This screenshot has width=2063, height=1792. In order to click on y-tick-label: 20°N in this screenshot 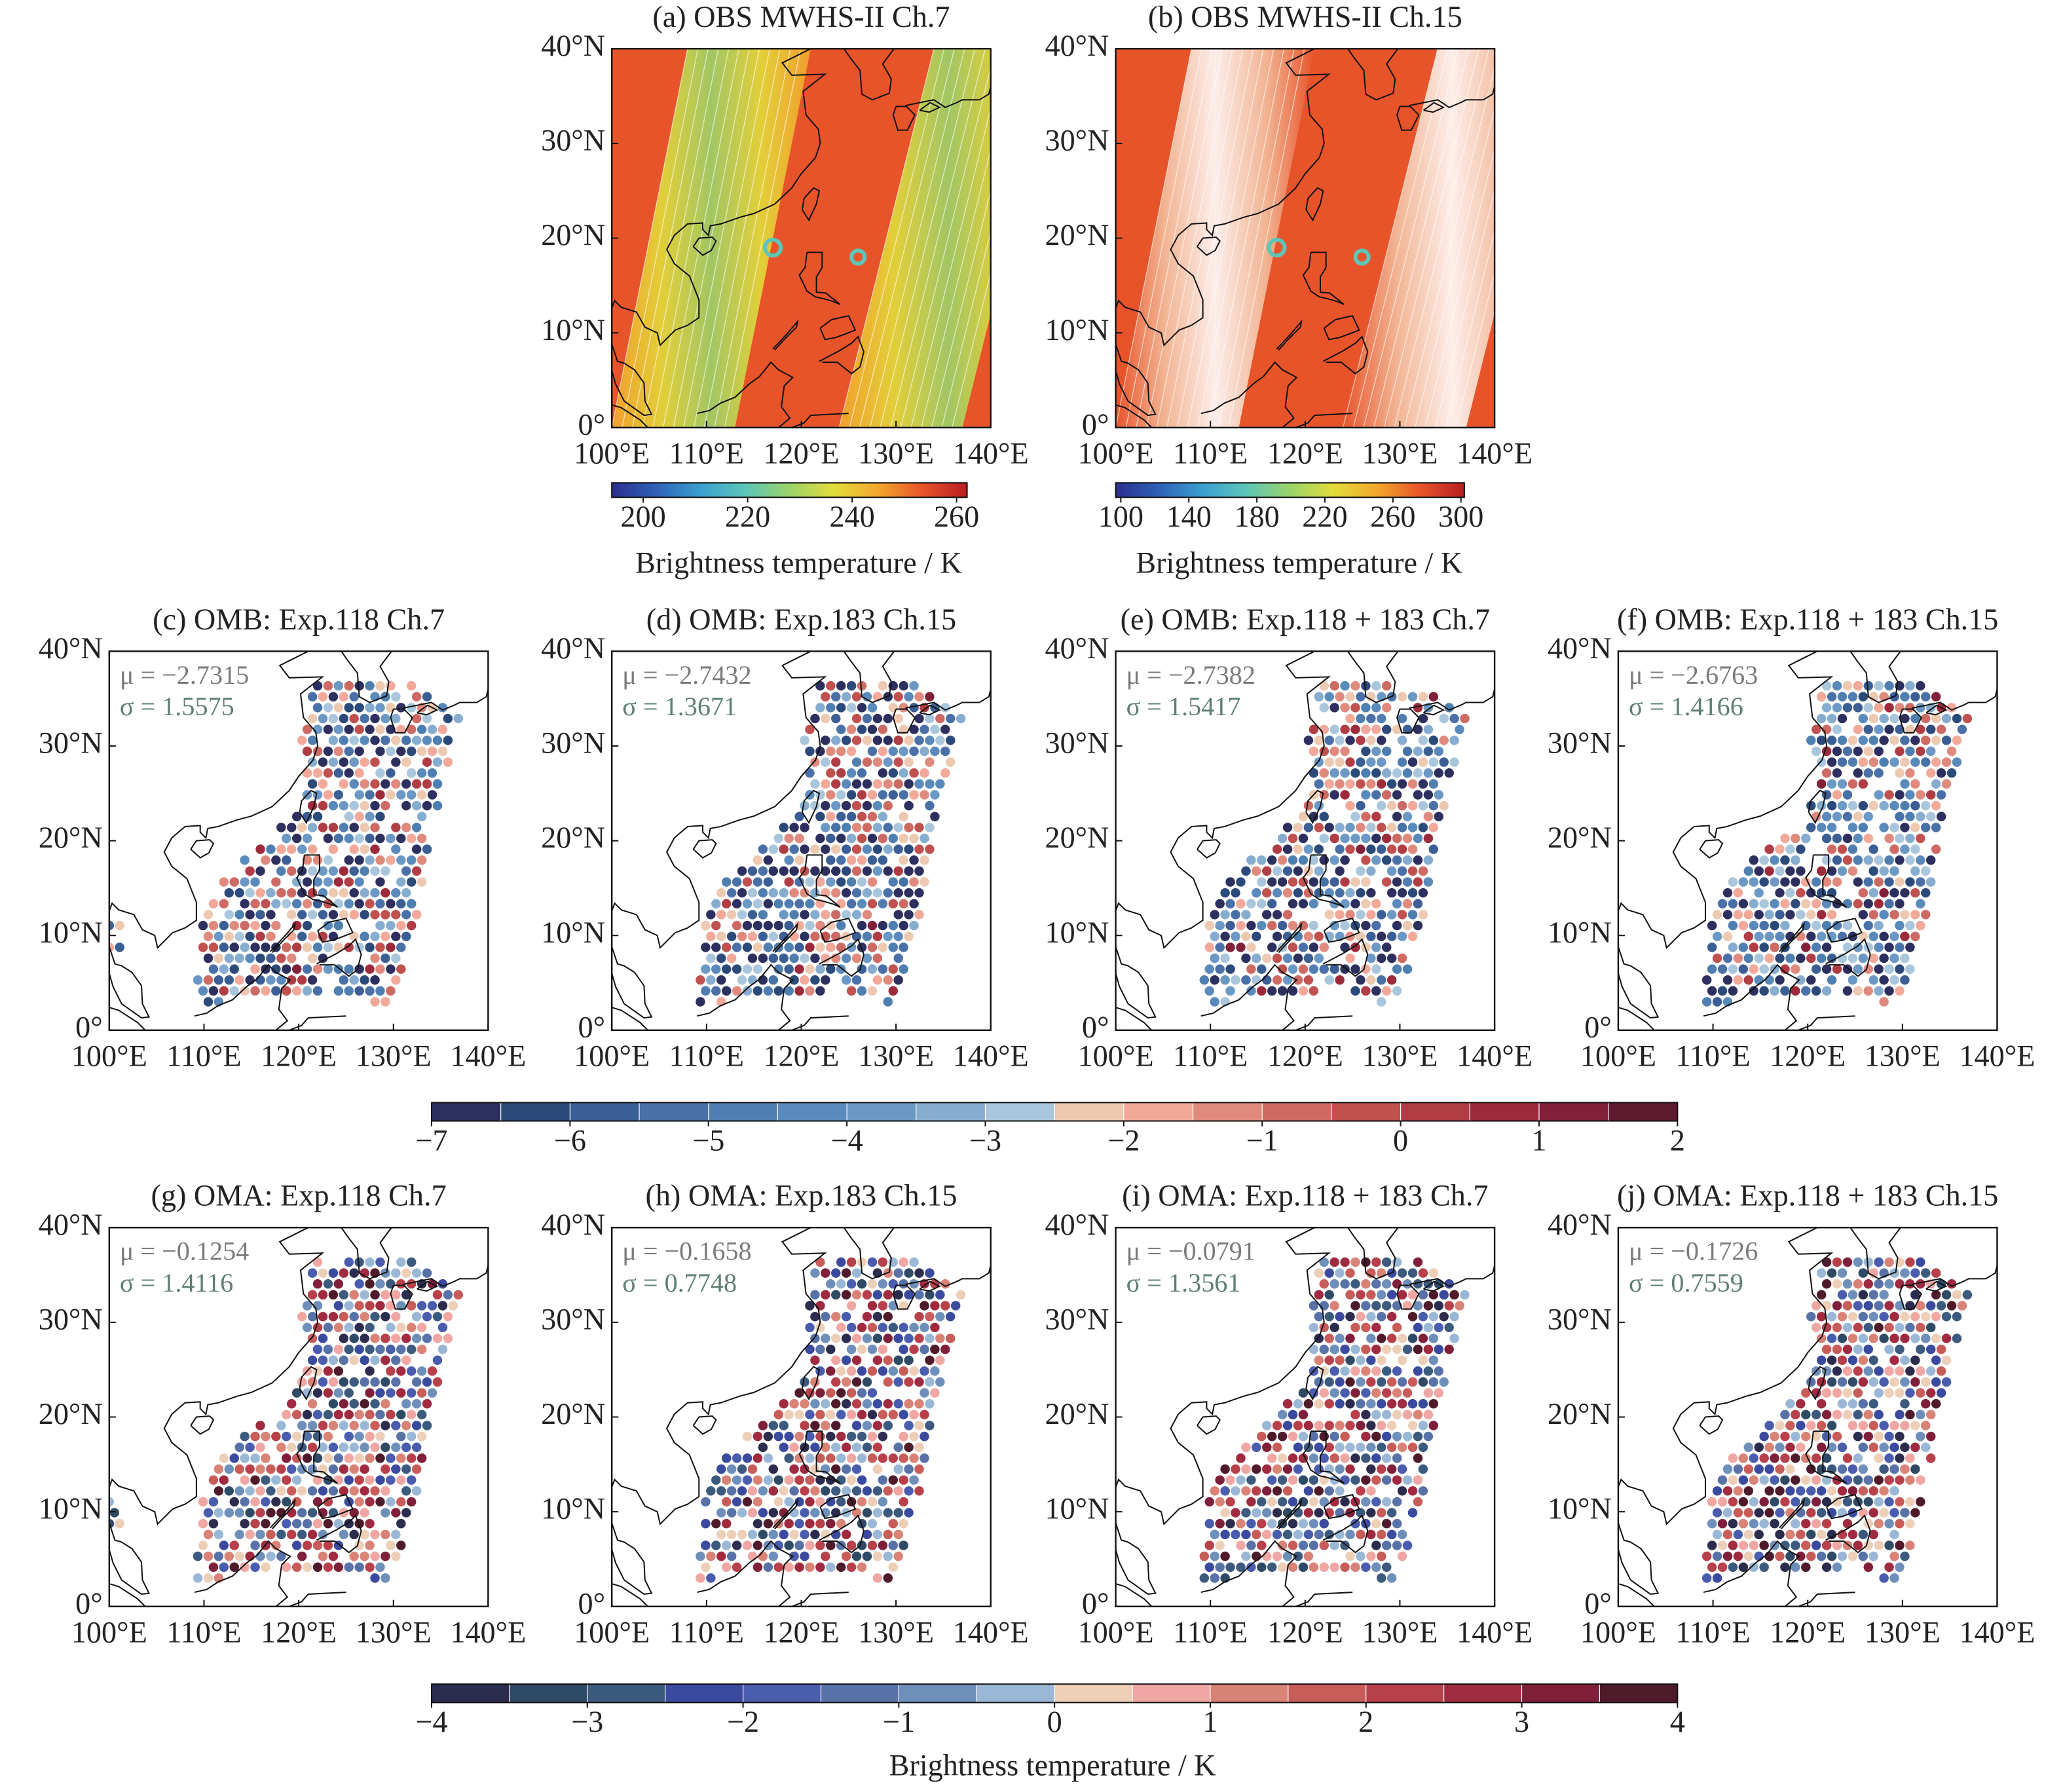, I will do `click(573, 1413)`.